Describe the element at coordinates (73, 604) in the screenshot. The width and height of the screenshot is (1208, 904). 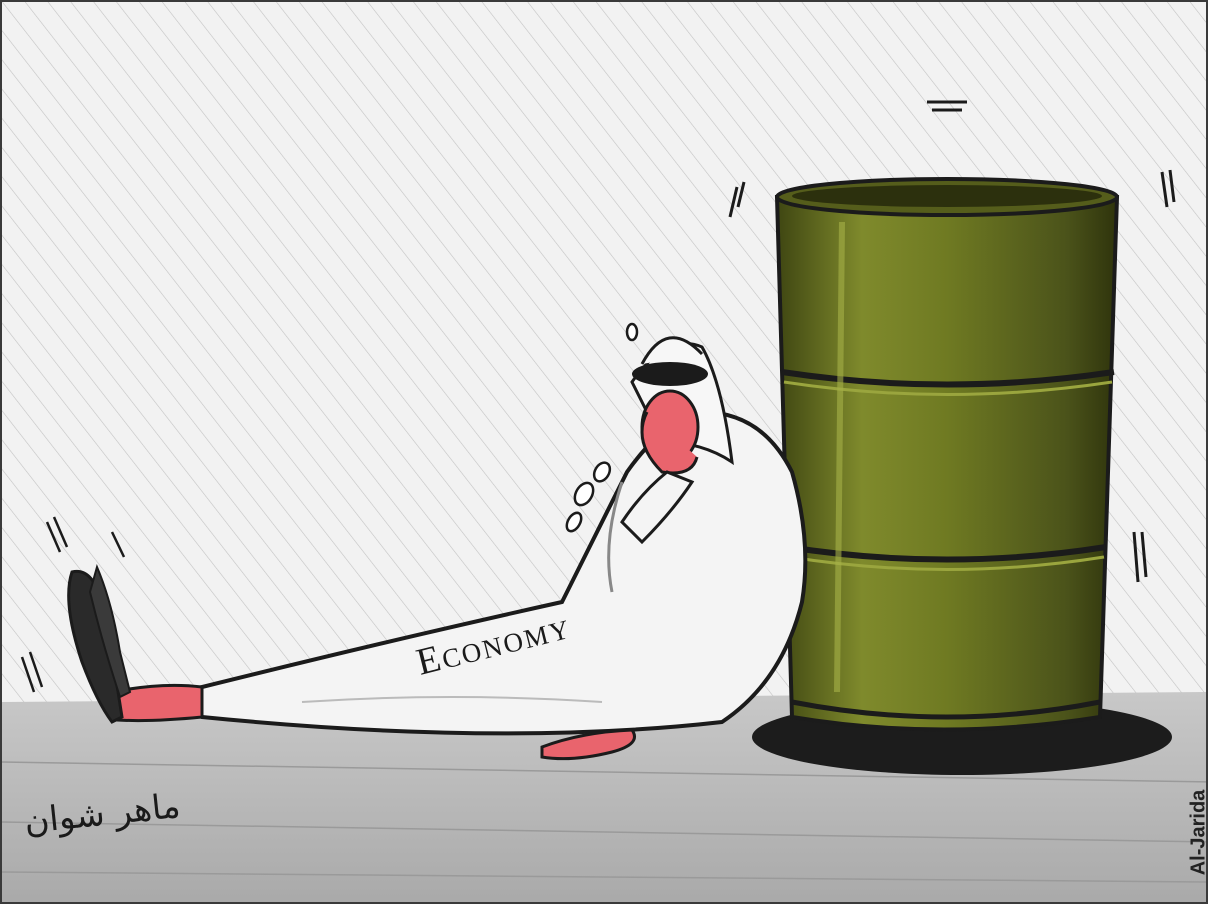
I see `foot-shake-lines` at that location.